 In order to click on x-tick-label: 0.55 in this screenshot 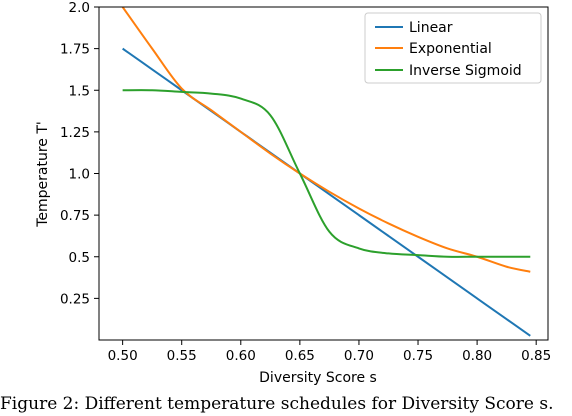, I will do `click(182, 356)`.